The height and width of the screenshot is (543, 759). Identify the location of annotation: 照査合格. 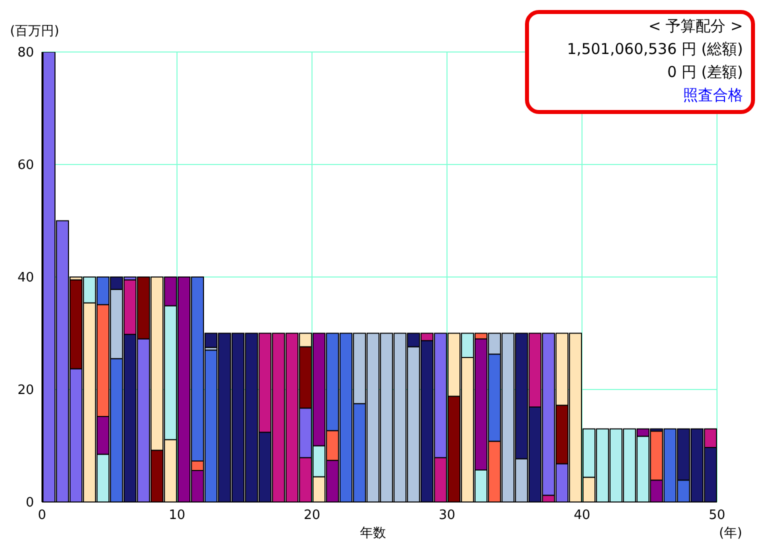
(712, 95).